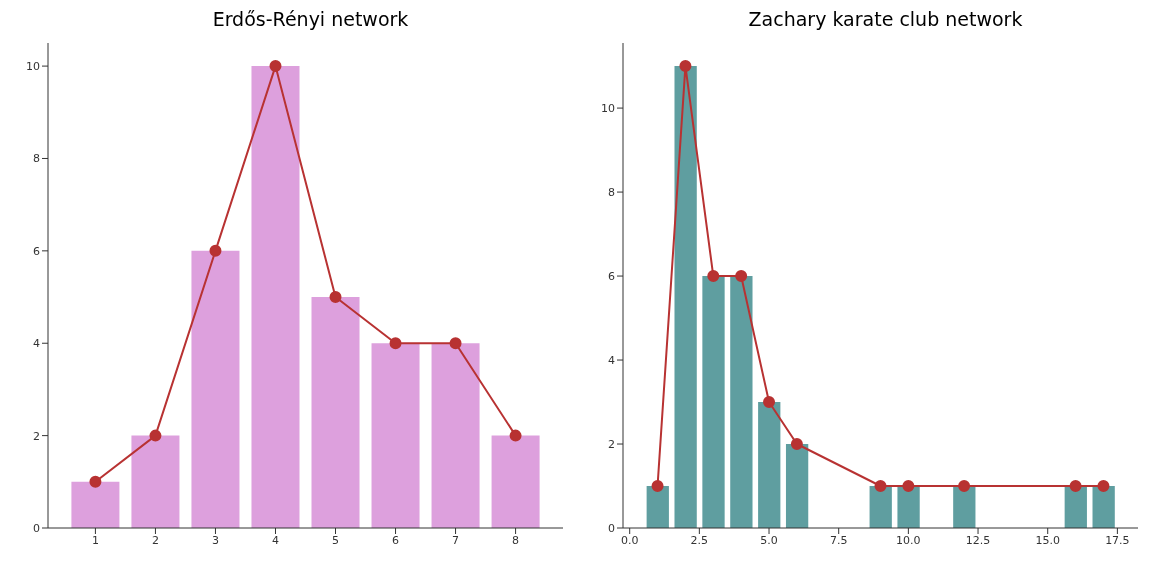 The width and height of the screenshot is (1162, 572). What do you see at coordinates (978, 540) in the screenshot?
I see `x-tick-label: 12.5` at bounding box center [978, 540].